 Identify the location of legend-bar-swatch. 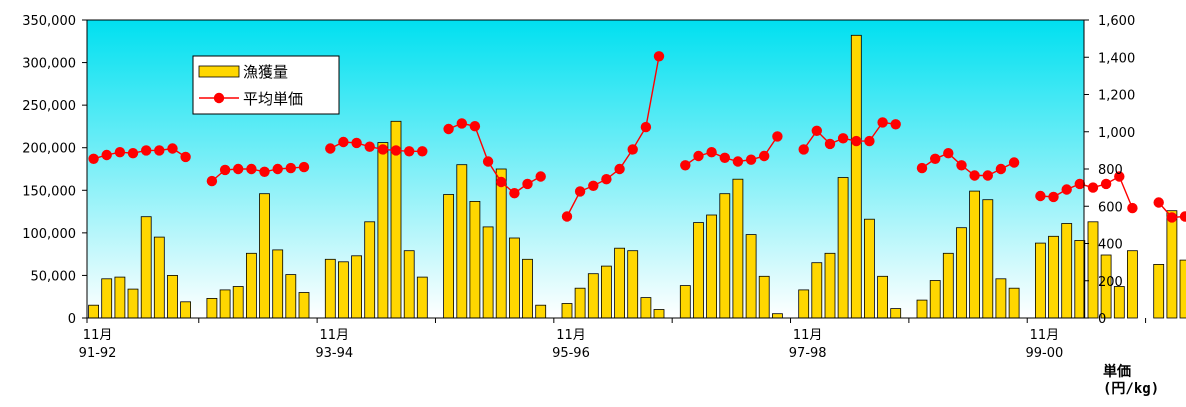
(219, 71).